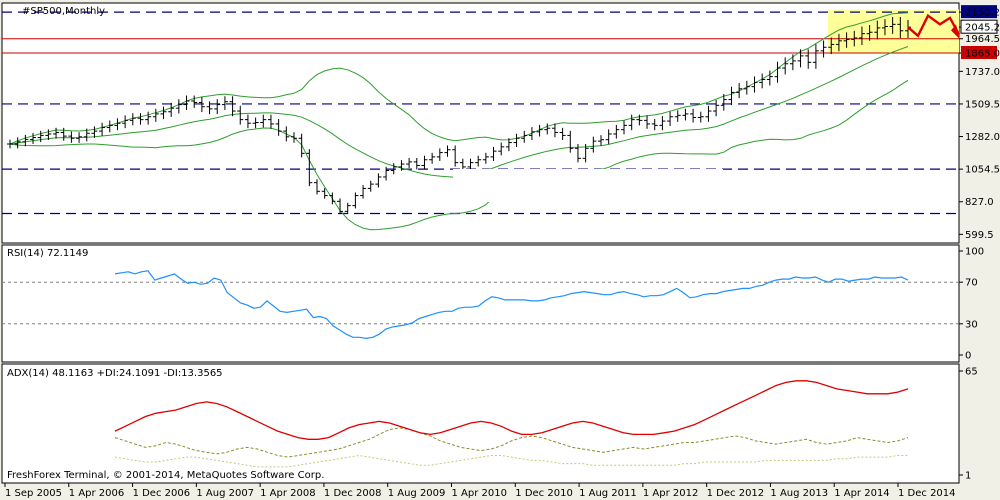 The height and width of the screenshot is (500, 1000). Describe the element at coordinates (982, 13) in the screenshot. I see `price-tick-label: 2150.2` at that location.